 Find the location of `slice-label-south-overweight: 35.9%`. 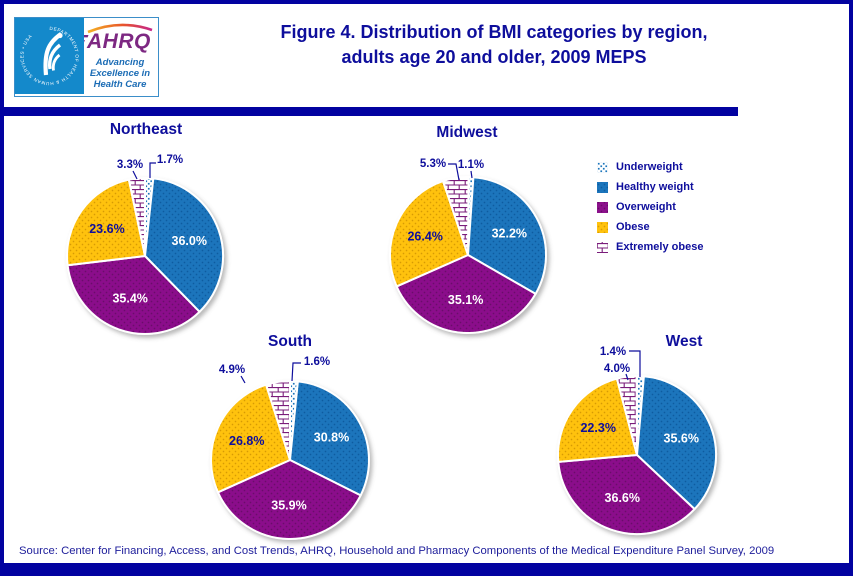

slice-label-south-overweight: 35.9% is located at coordinates (288, 506).